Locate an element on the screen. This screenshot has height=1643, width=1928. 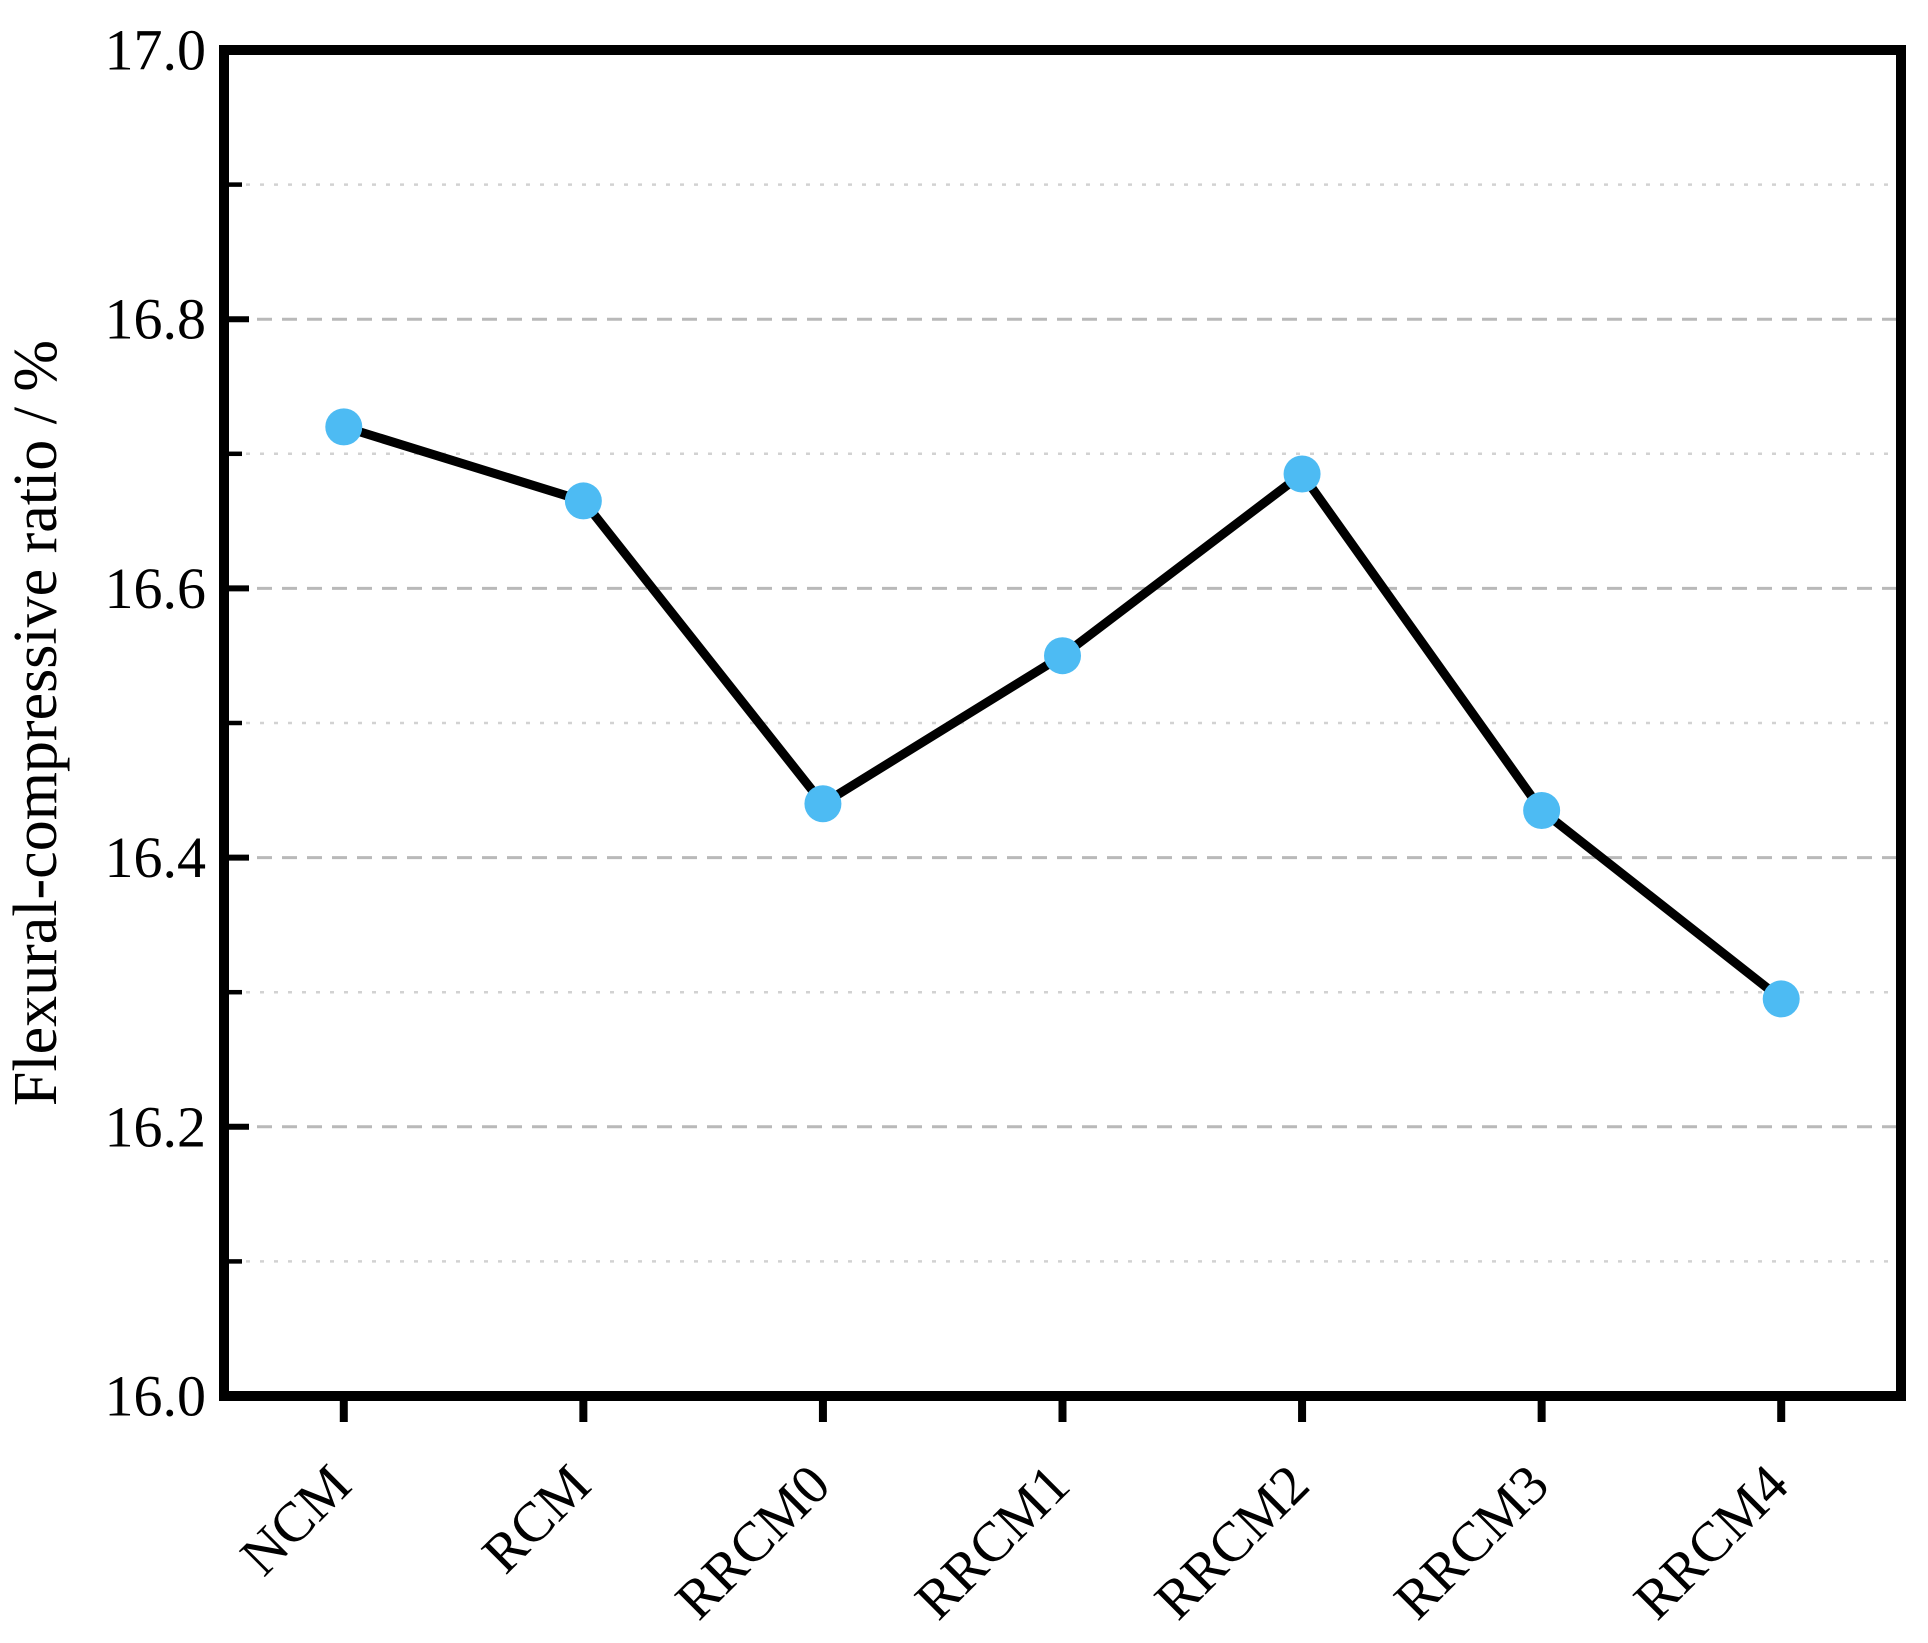
y-tick-label: 17.0 is located at coordinates (156, 50).